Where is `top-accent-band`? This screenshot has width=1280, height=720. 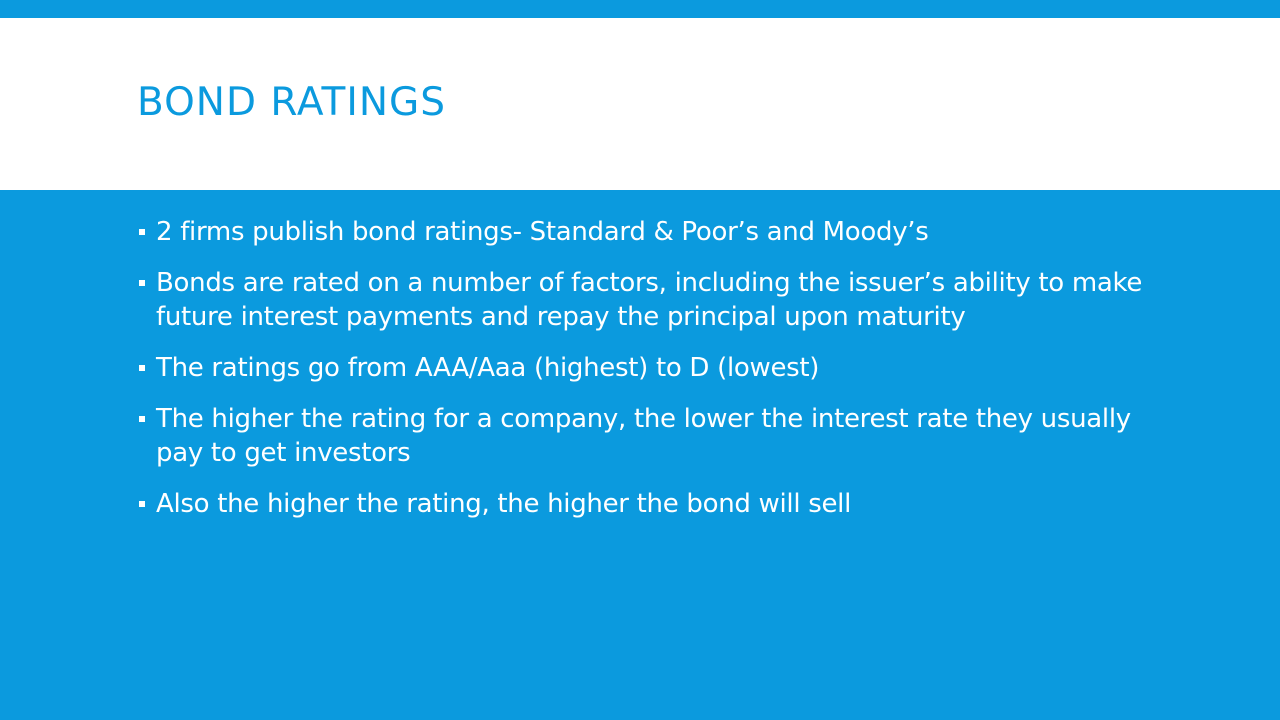 top-accent-band is located at coordinates (640, 9).